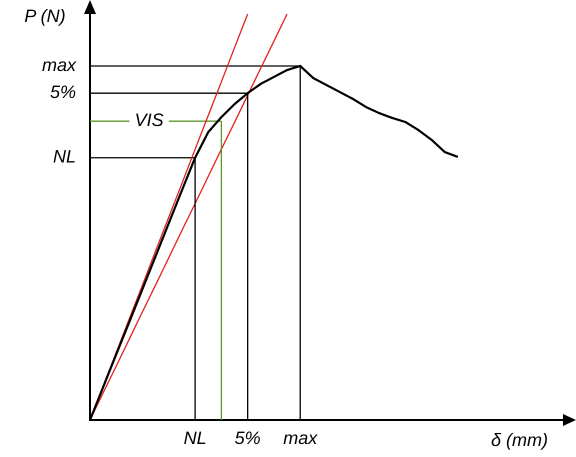 This screenshot has width=576, height=457. Describe the element at coordinates (45, 16) in the screenshot. I see `y-axis-title: P (N)` at that location.